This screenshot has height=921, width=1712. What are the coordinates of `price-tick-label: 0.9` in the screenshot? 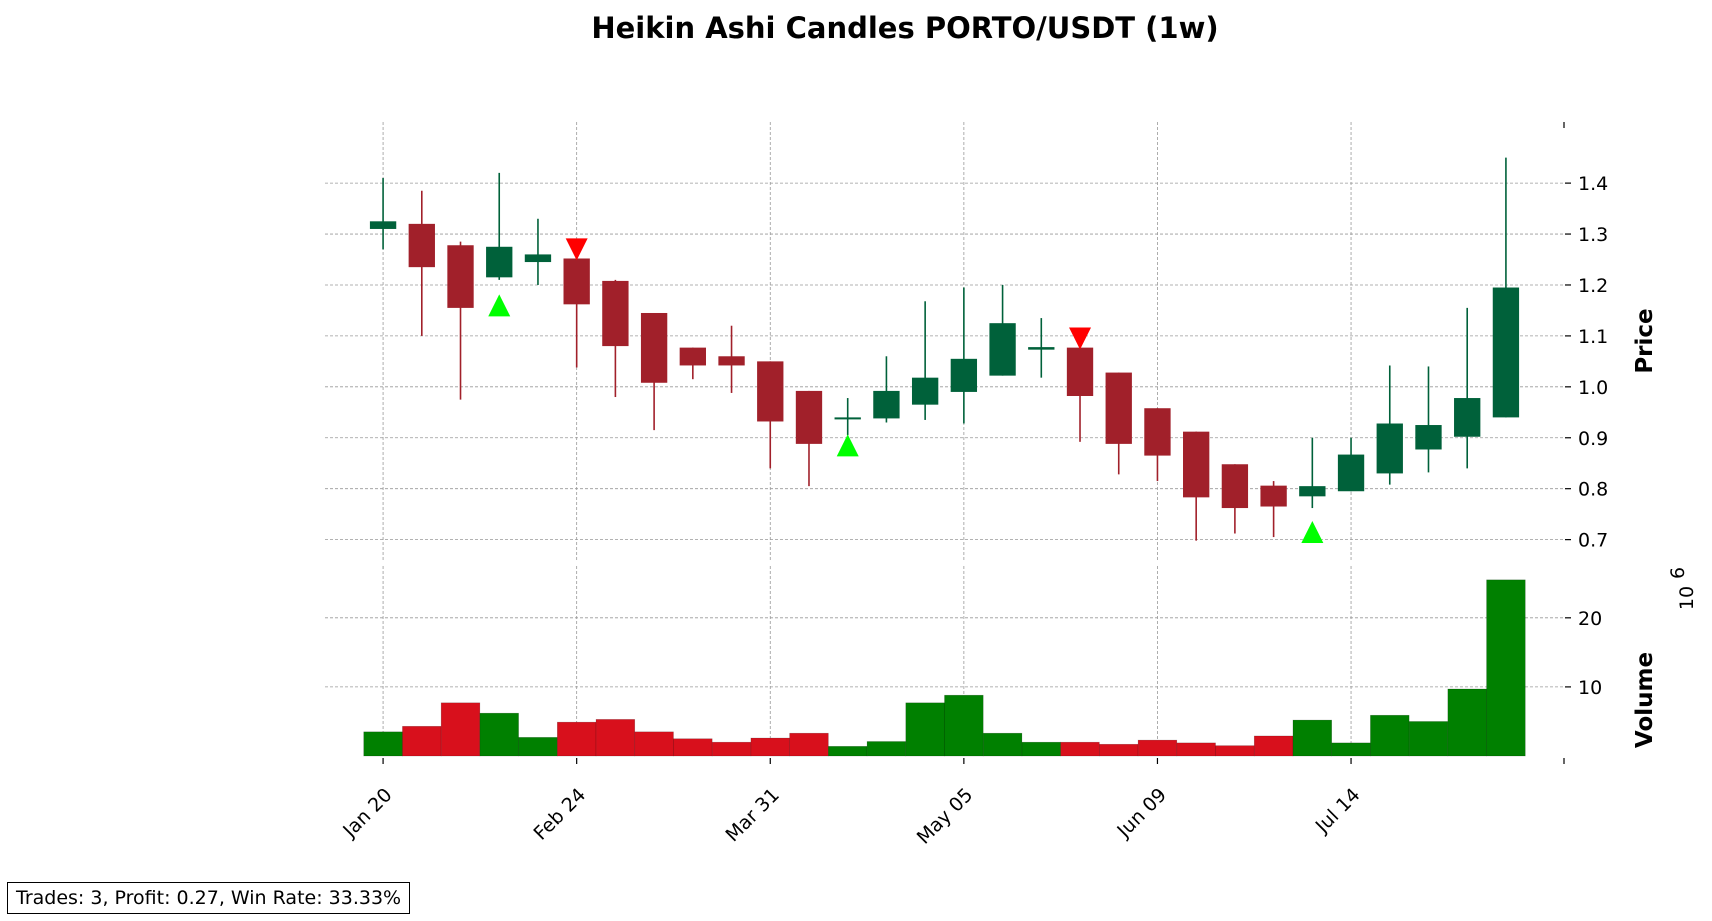 It's located at (1593, 439).